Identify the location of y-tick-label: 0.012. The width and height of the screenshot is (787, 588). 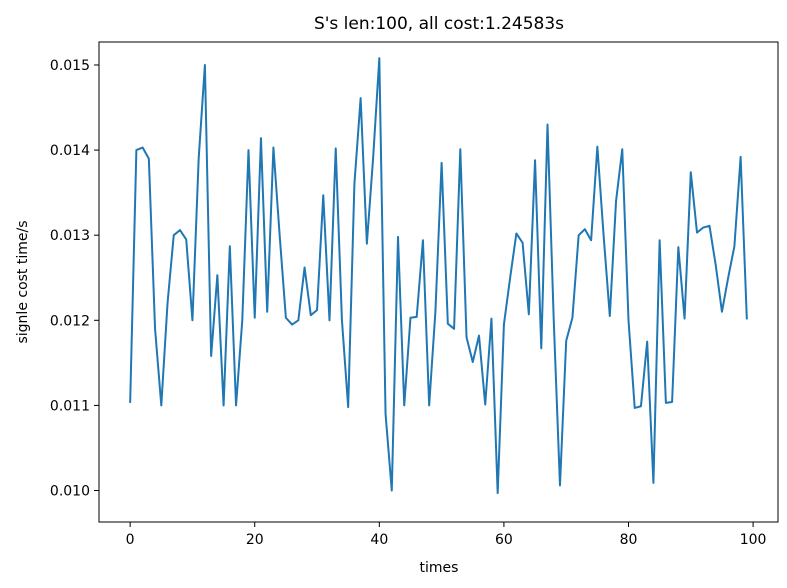
(70, 321).